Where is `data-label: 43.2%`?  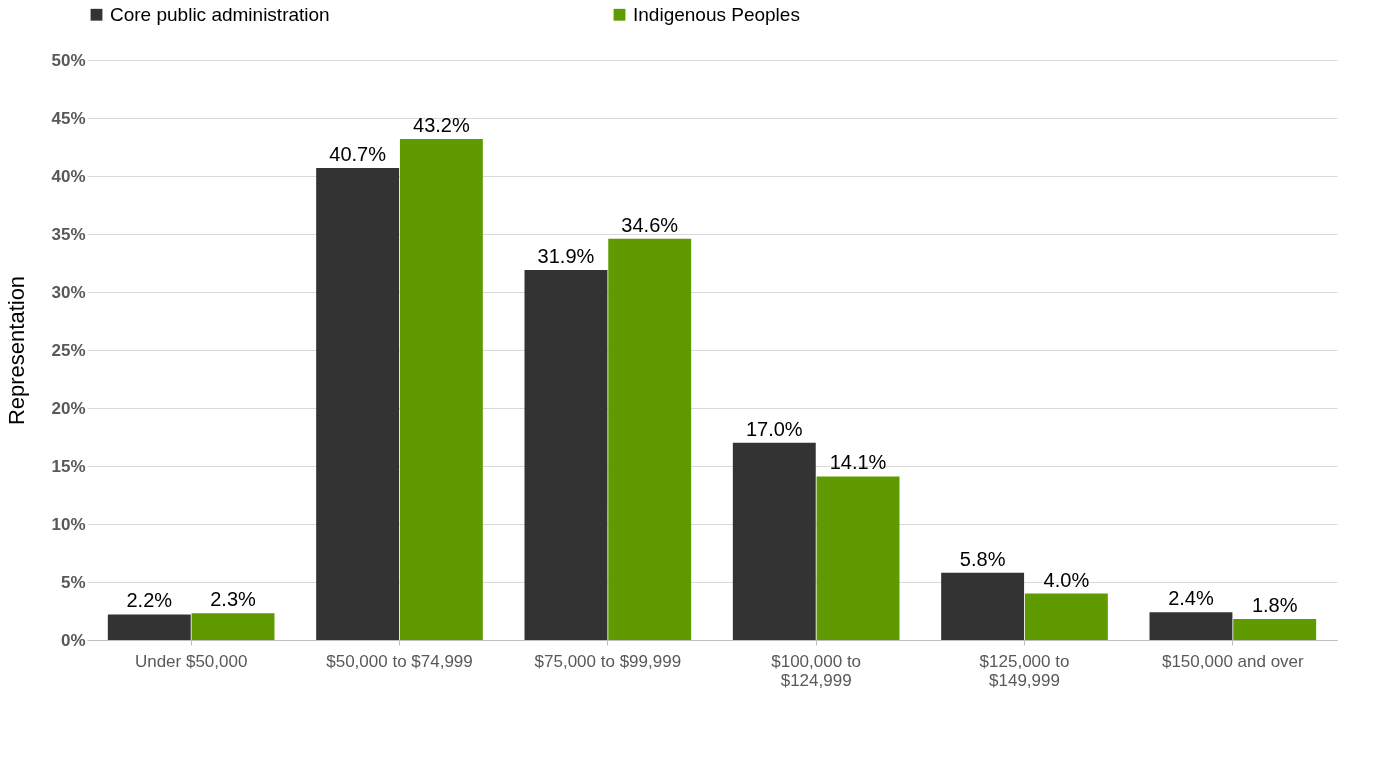 data-label: 43.2% is located at coordinates (441, 124).